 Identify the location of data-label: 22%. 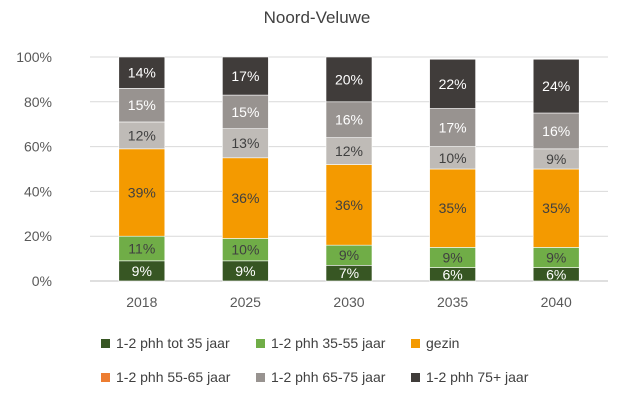
(453, 84).